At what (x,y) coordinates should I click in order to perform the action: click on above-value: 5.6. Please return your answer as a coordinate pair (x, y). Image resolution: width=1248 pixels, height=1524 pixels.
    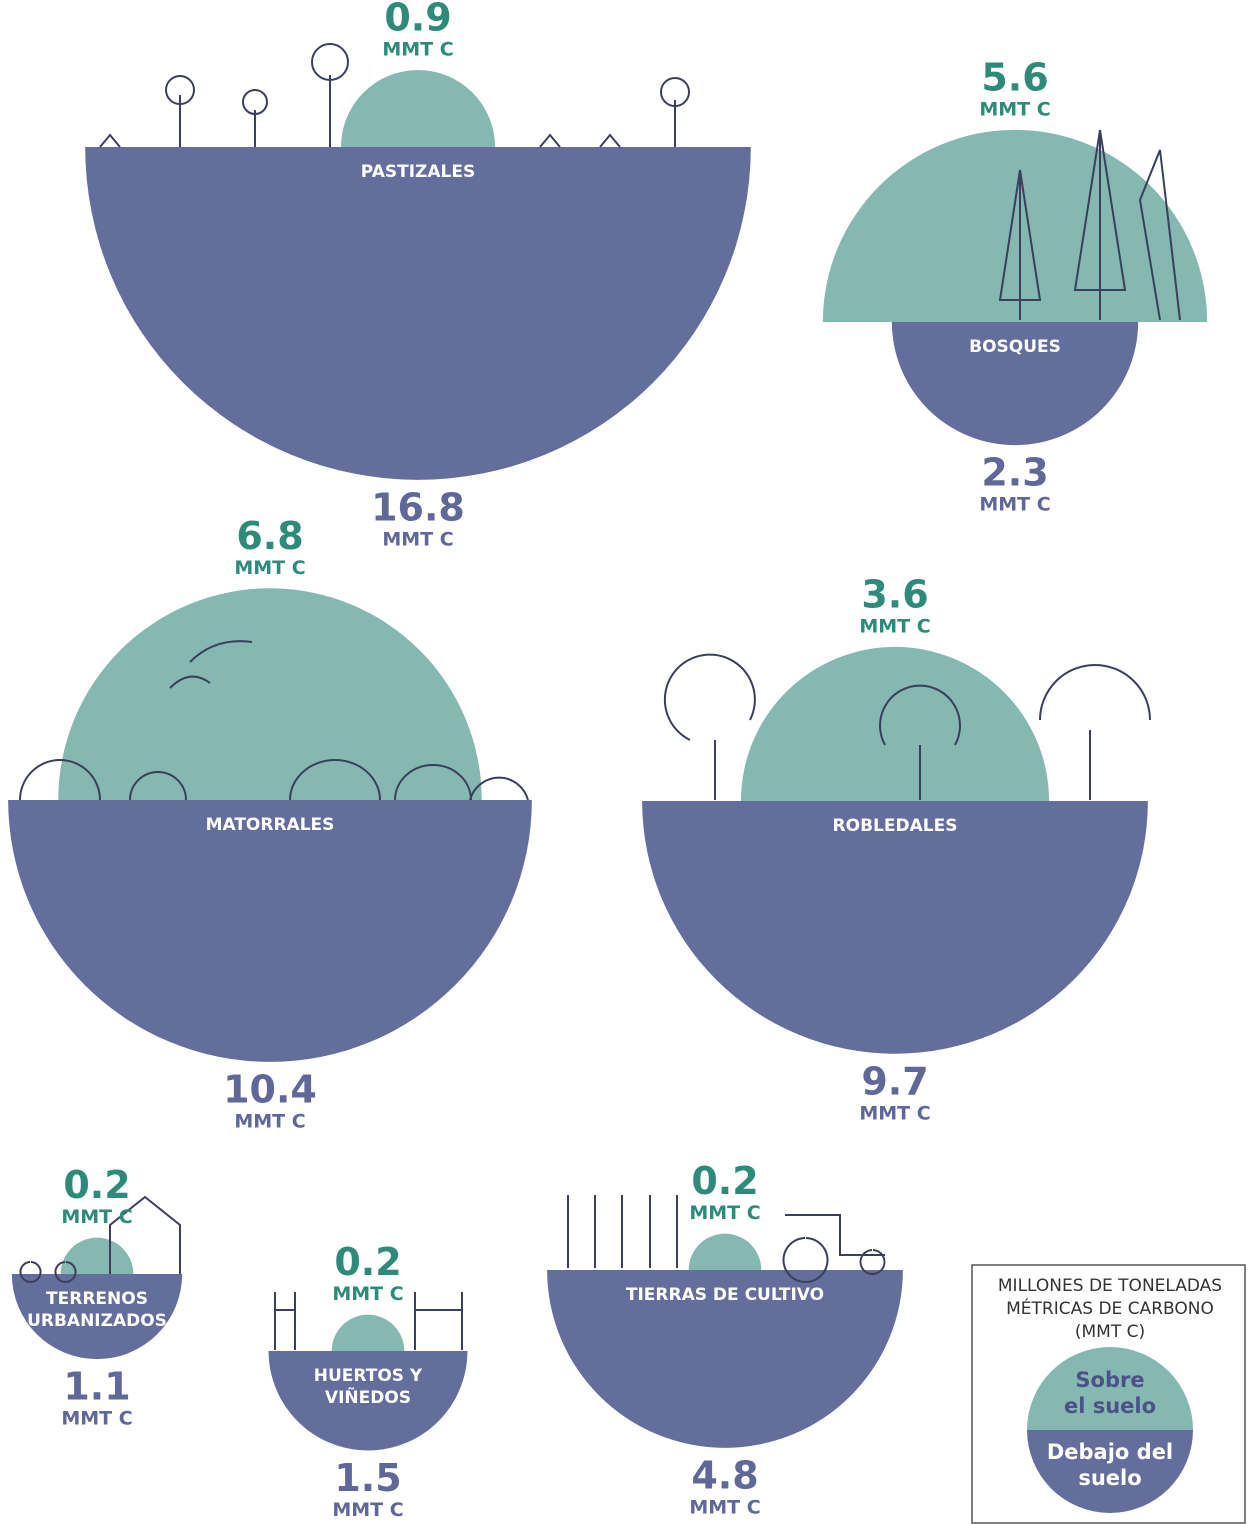
    Looking at the image, I should click on (1014, 77).